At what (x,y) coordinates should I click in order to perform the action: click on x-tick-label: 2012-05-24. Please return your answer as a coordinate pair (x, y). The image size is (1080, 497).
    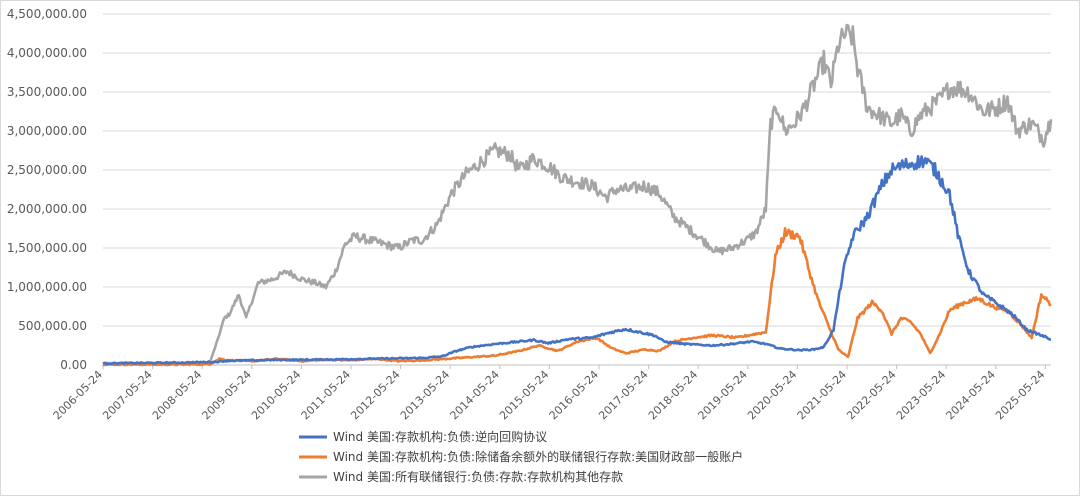
    Looking at the image, I should click on (375, 395).